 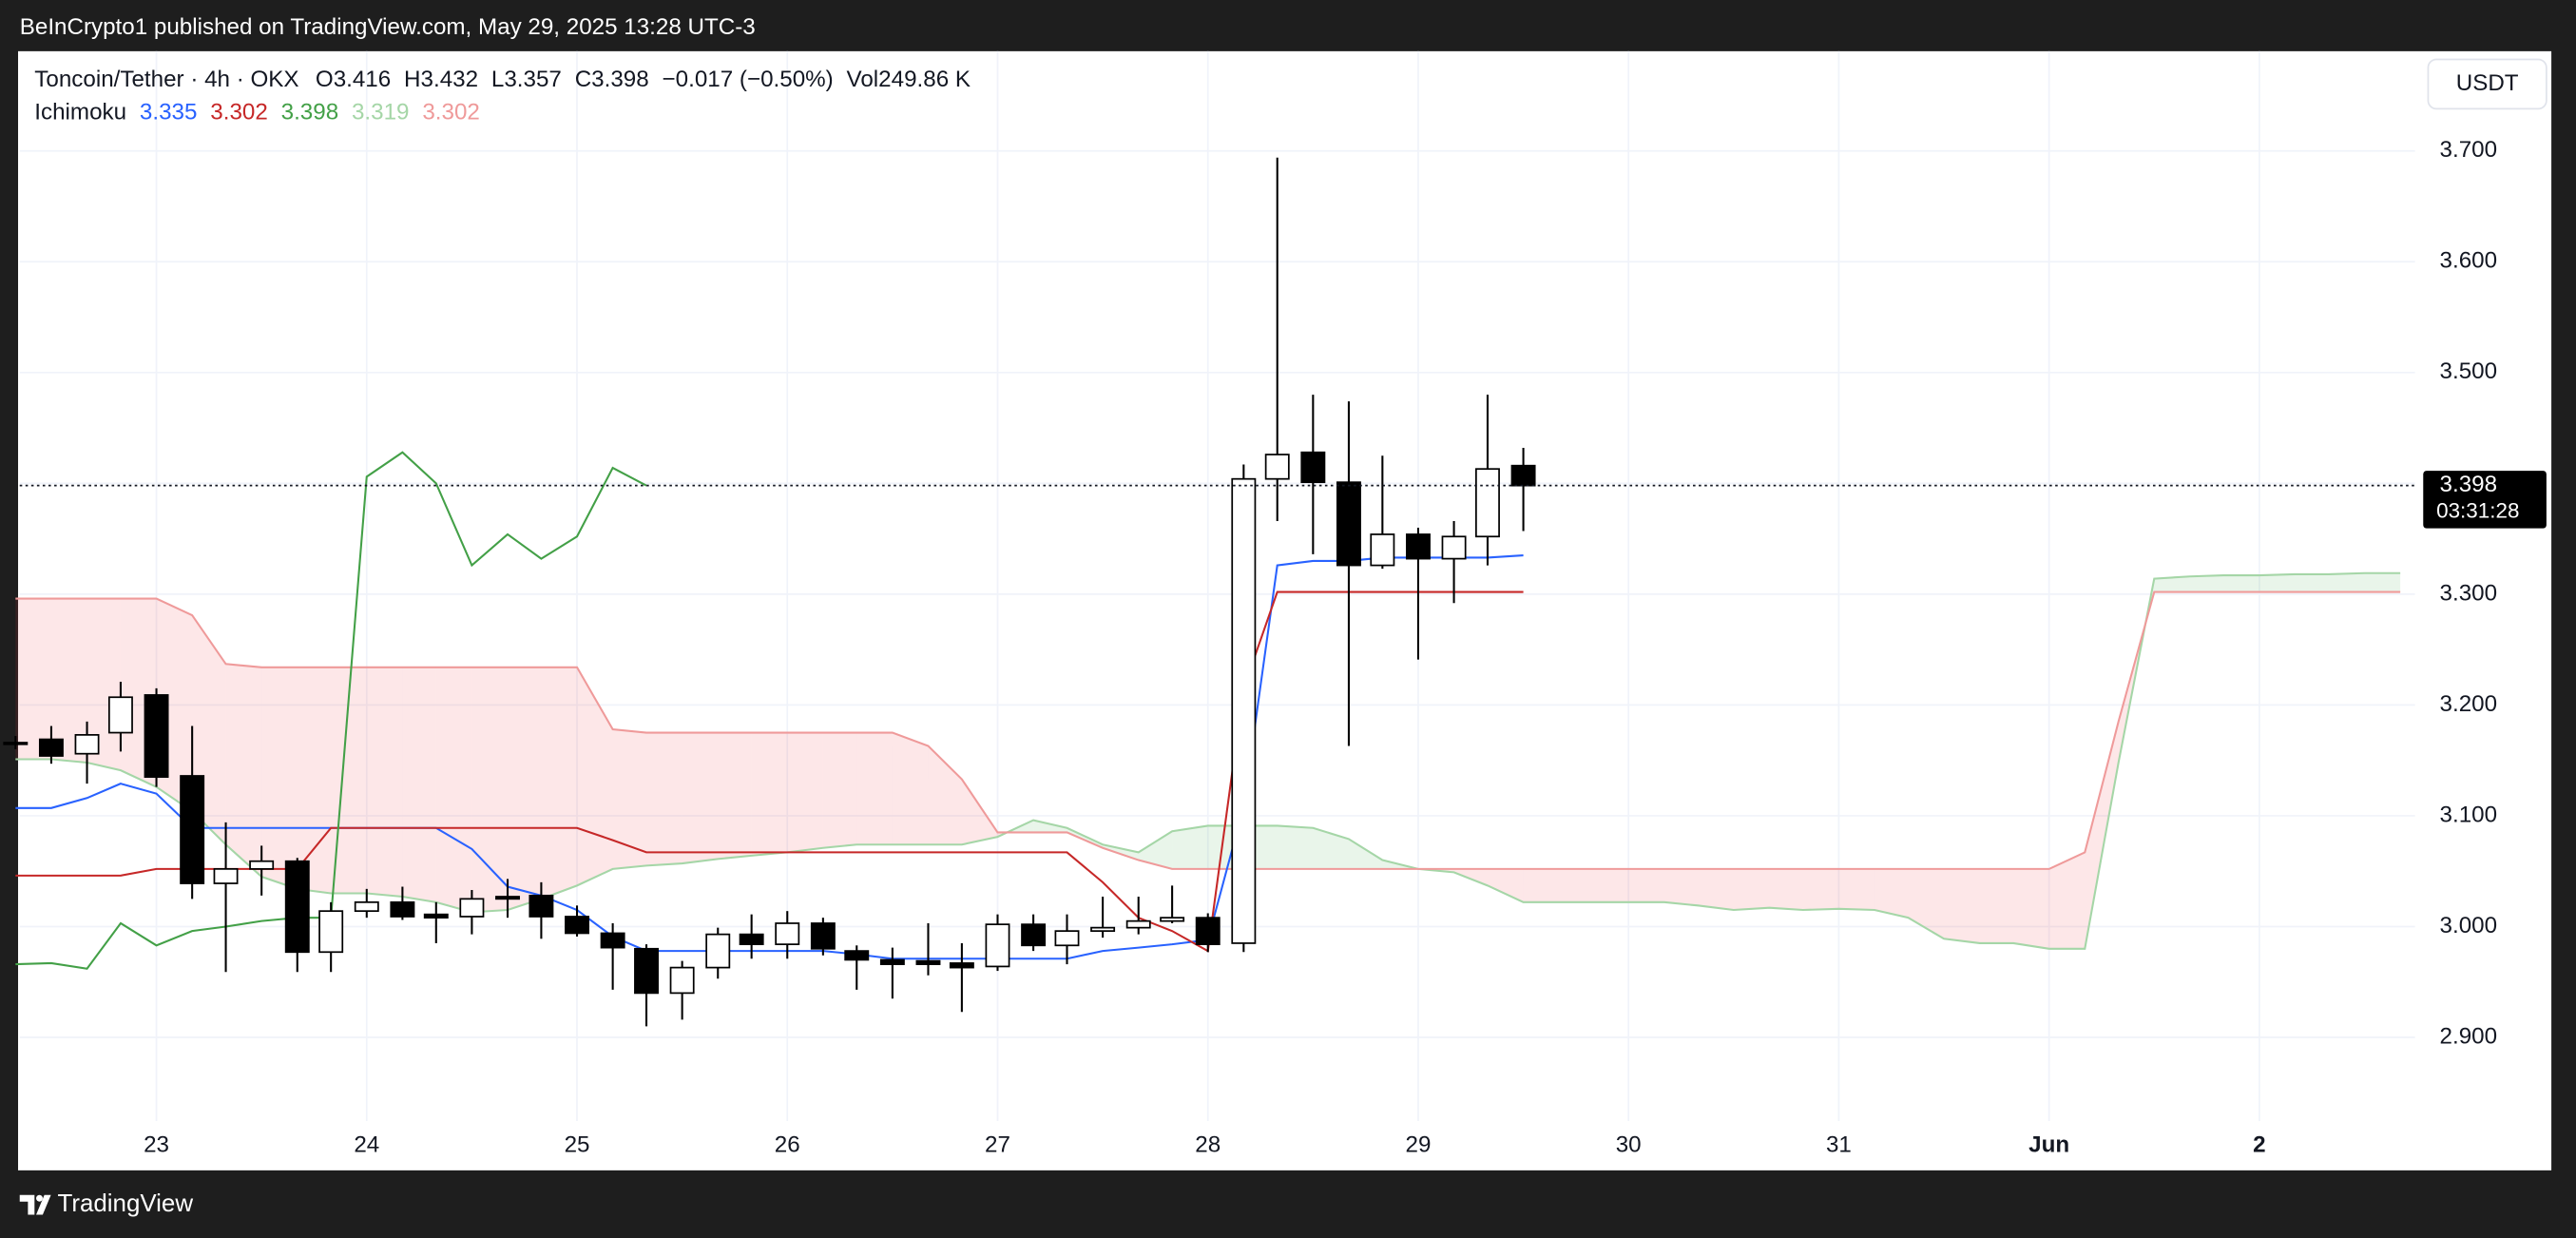 I want to click on y-tick-label: 3.200, so click(x=2469, y=704).